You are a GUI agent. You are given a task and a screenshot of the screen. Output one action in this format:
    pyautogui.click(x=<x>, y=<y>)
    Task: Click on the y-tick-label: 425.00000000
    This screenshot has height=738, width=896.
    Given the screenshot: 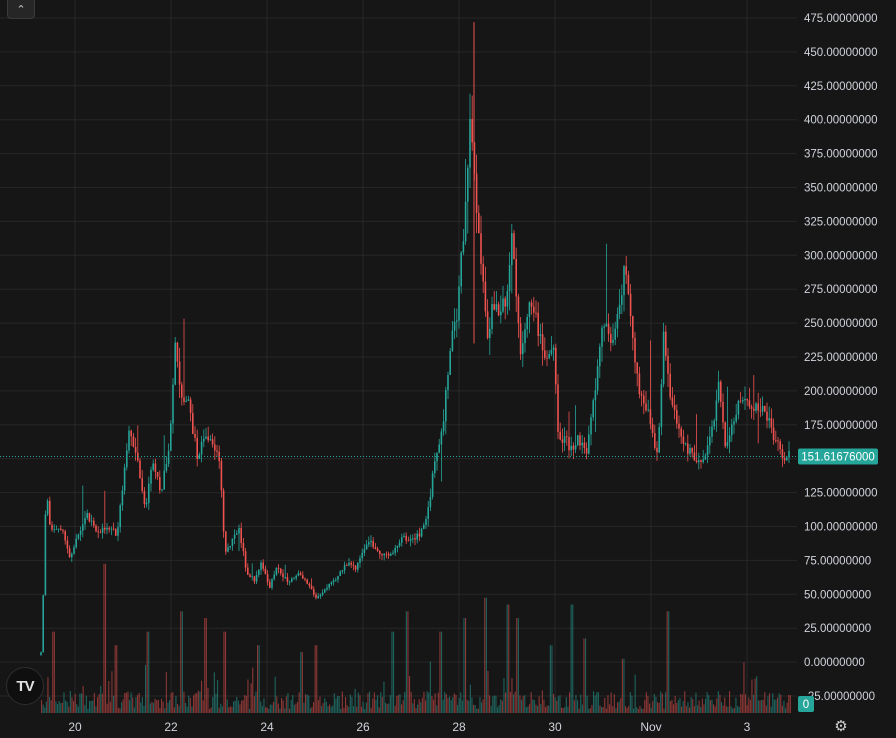 What is the action you would take?
    pyautogui.click(x=841, y=87)
    